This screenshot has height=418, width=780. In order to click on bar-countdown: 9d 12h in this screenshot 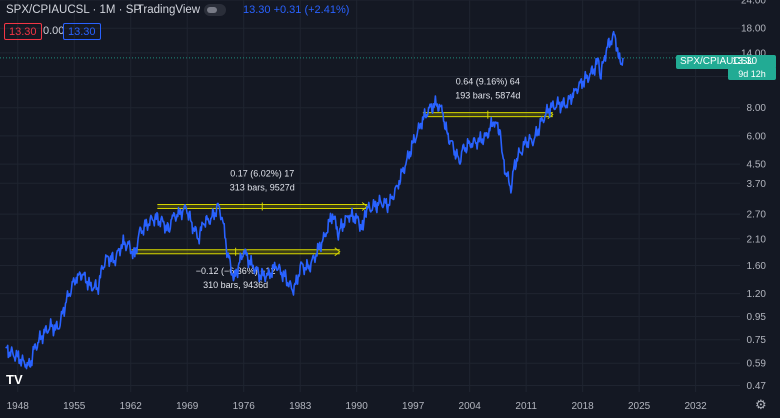, I will do `click(752, 74)`.